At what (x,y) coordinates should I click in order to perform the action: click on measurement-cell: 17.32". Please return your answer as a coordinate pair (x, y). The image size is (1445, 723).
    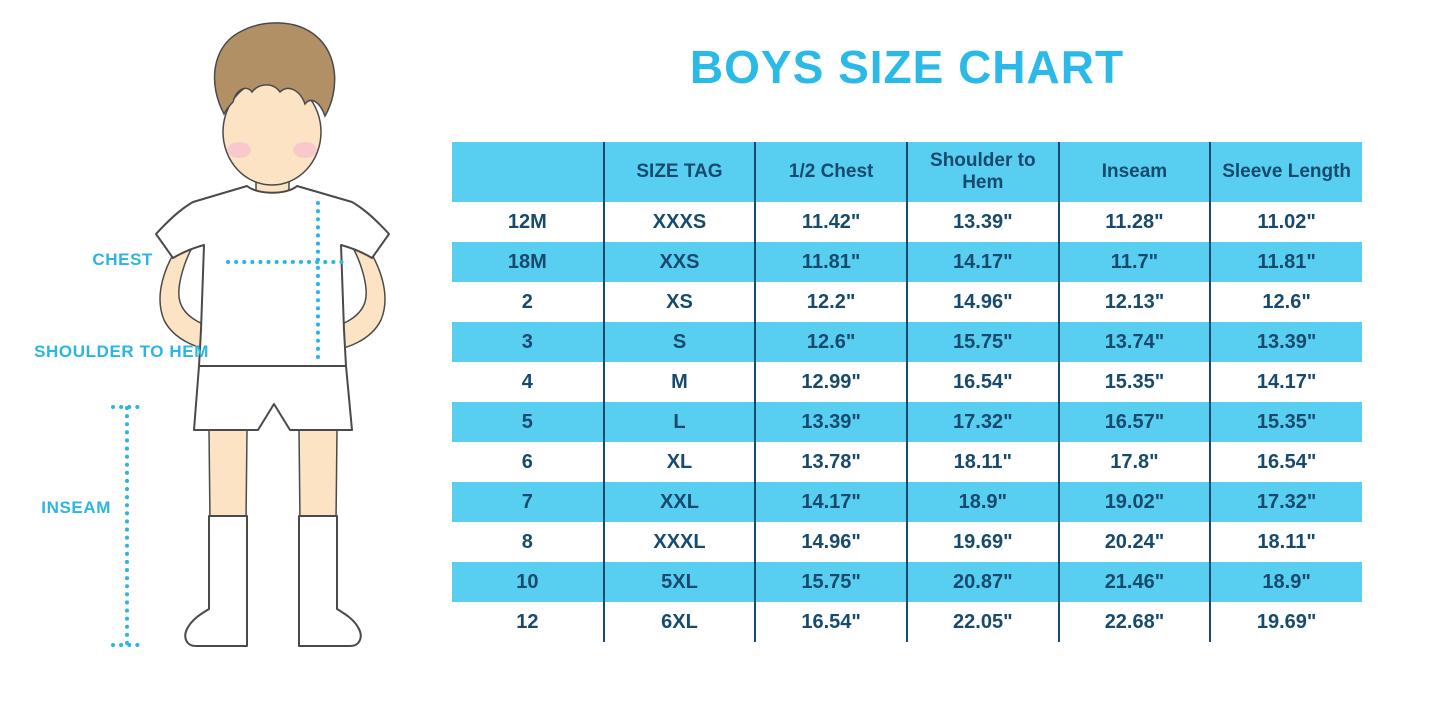
    Looking at the image, I should click on (1285, 502).